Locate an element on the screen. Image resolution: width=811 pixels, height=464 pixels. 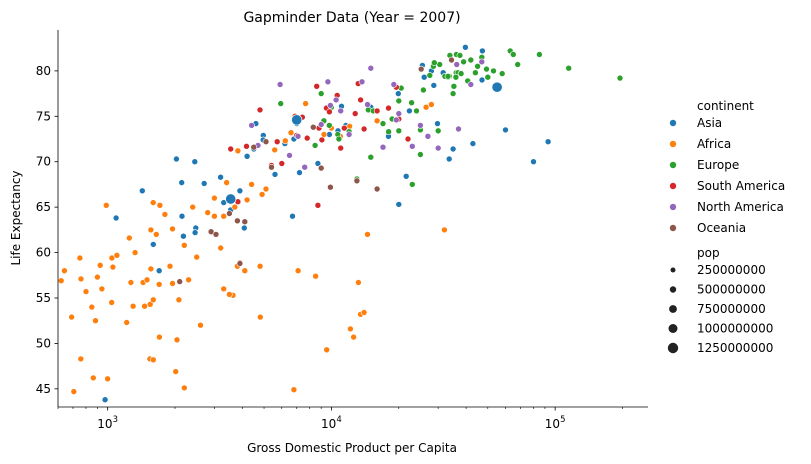
legend-size-title: pop is located at coordinates (708, 253).